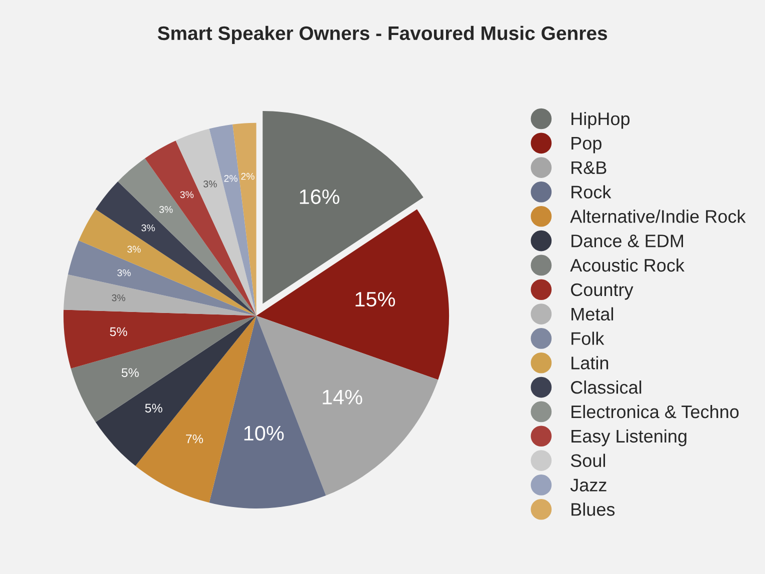 The image size is (765, 574). What do you see at coordinates (590, 363) in the screenshot?
I see `legend-label: Latin` at bounding box center [590, 363].